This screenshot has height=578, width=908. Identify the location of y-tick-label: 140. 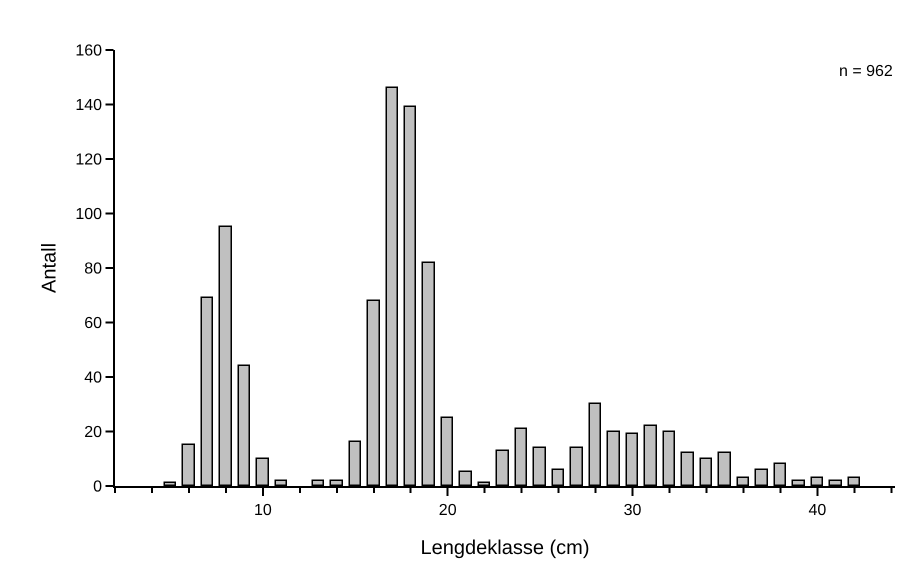
(88, 105).